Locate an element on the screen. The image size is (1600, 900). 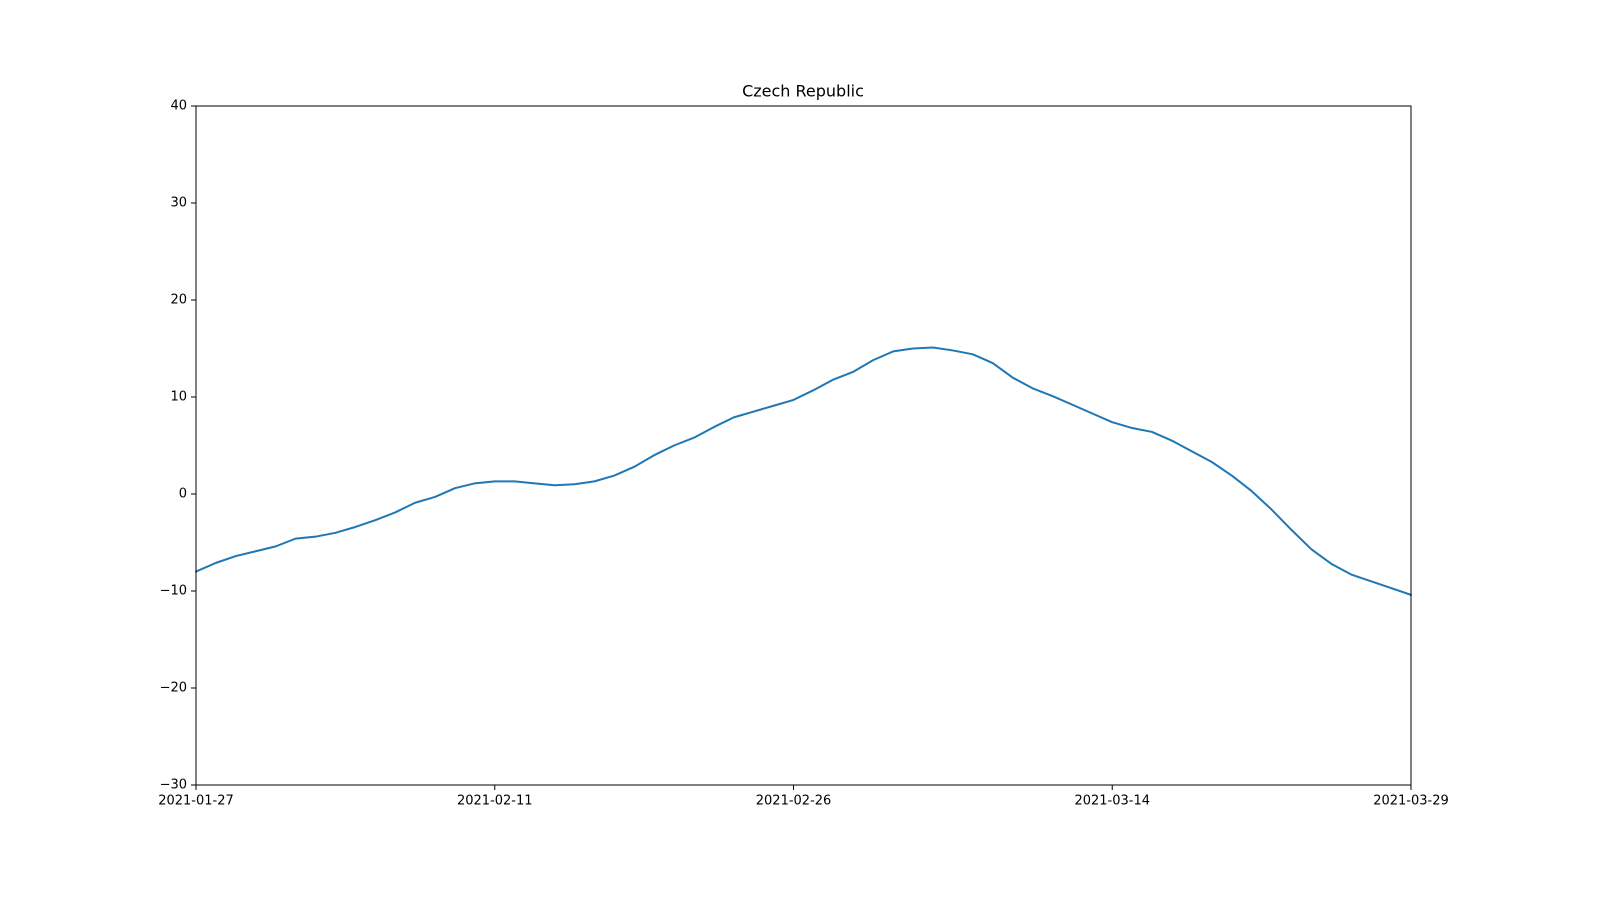
y-tick-label: 10 is located at coordinates (178, 397).